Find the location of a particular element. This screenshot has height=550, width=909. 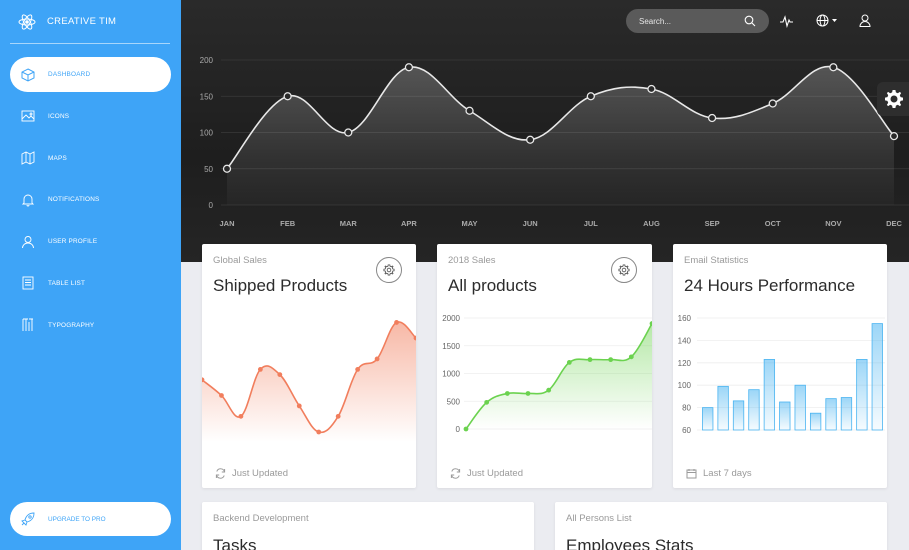

sidebar-item-table-list: TABLE LIST is located at coordinates (90, 283).